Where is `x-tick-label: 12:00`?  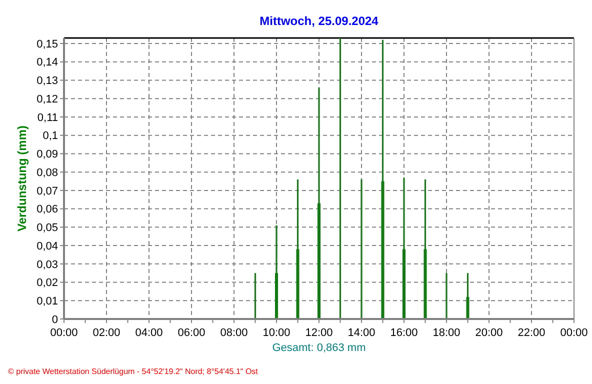
x-tick-label: 12:00 is located at coordinates (319, 333).